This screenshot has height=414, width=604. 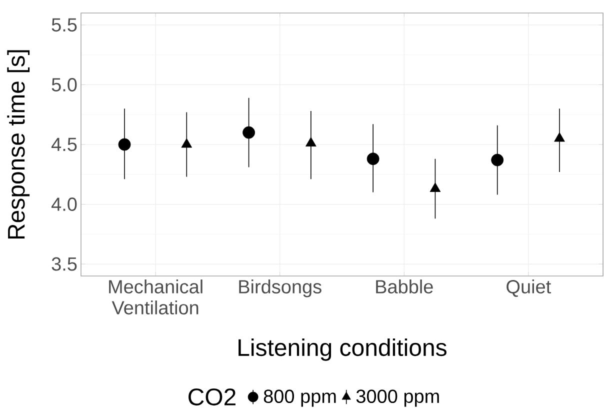 What do you see at coordinates (18, 144) in the screenshot?
I see `y-axis-title: Response time [s]` at bounding box center [18, 144].